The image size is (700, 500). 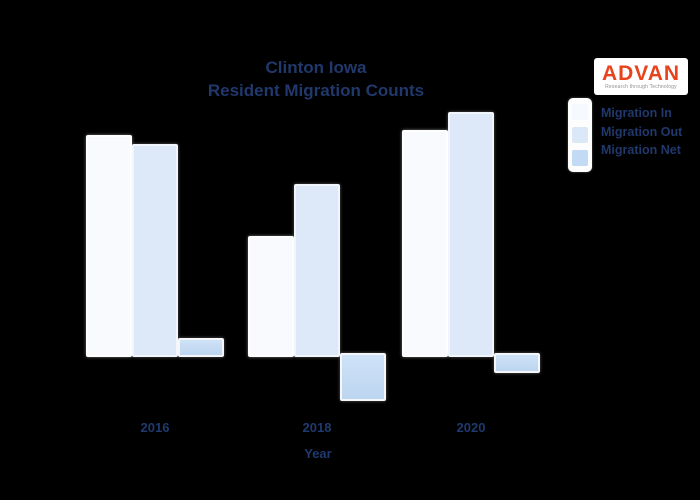 I want to click on legend-swatch-migration-in, so click(x=580, y=112).